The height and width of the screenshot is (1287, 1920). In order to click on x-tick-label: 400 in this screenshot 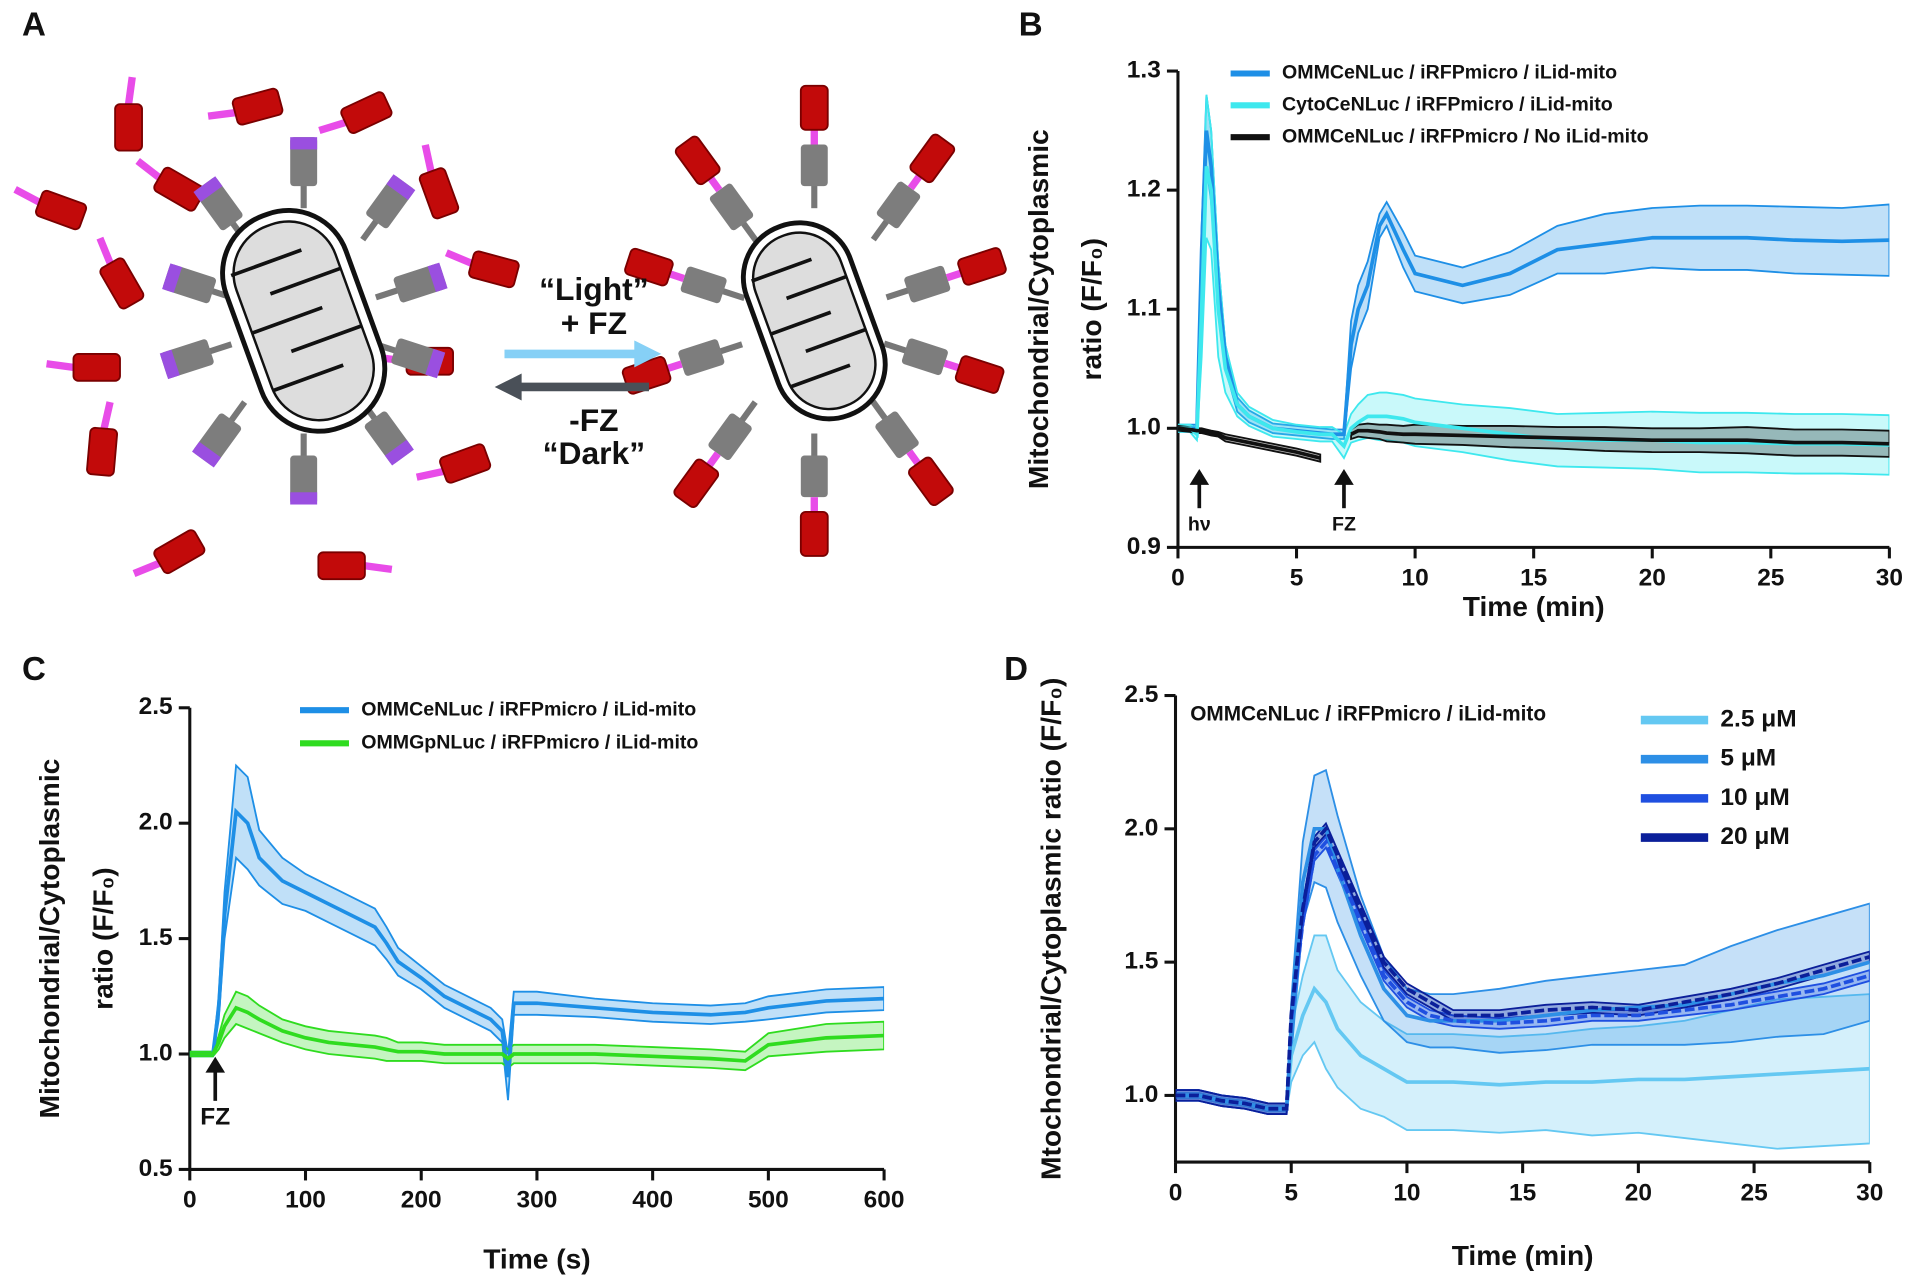, I will do `click(652, 1200)`.